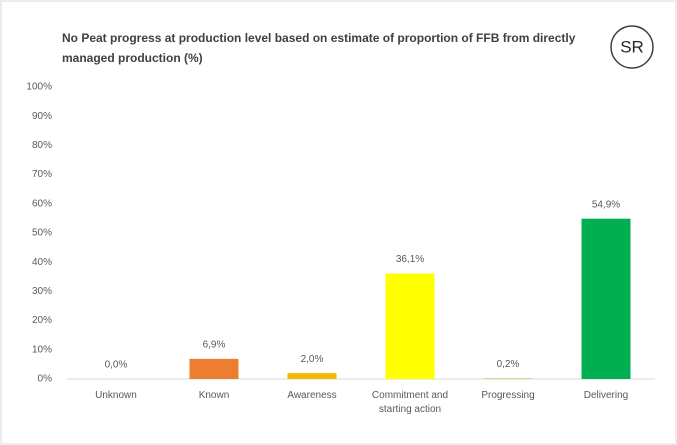 The width and height of the screenshot is (677, 445). I want to click on x-tick-box: Known, so click(214, 395).